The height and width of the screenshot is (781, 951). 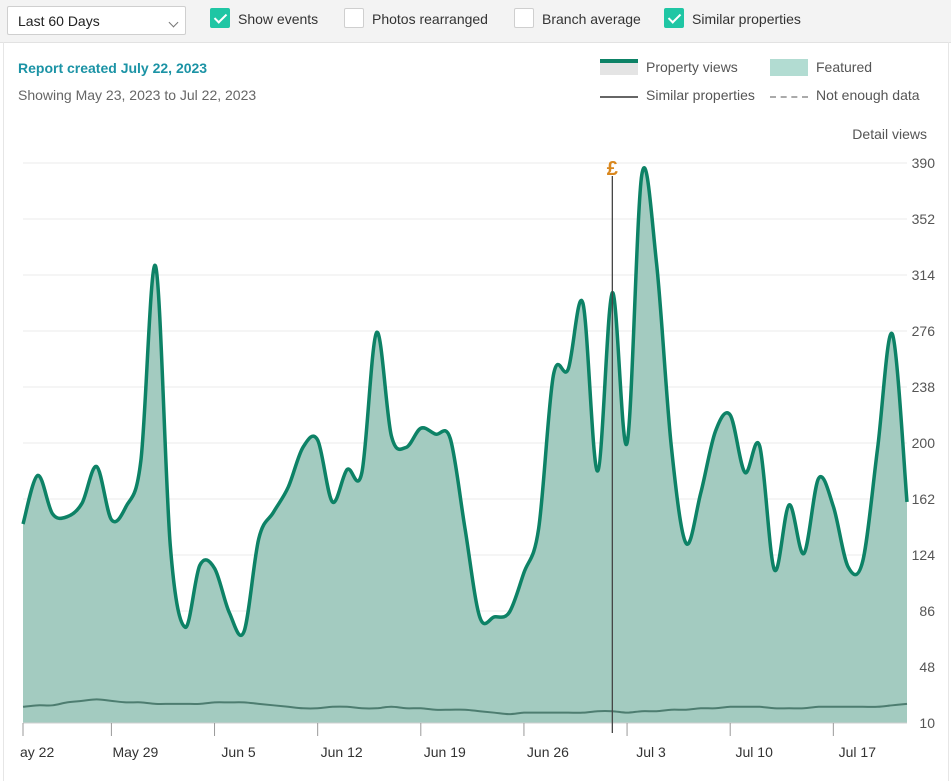 What do you see at coordinates (548, 752) in the screenshot?
I see `x-tick-label: Jun 26` at bounding box center [548, 752].